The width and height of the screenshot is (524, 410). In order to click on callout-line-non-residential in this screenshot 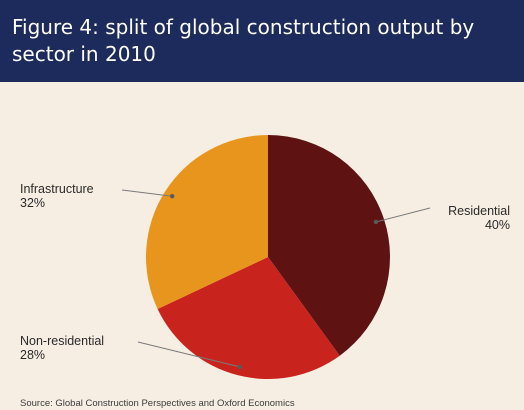, I will do `click(188, 354)`.